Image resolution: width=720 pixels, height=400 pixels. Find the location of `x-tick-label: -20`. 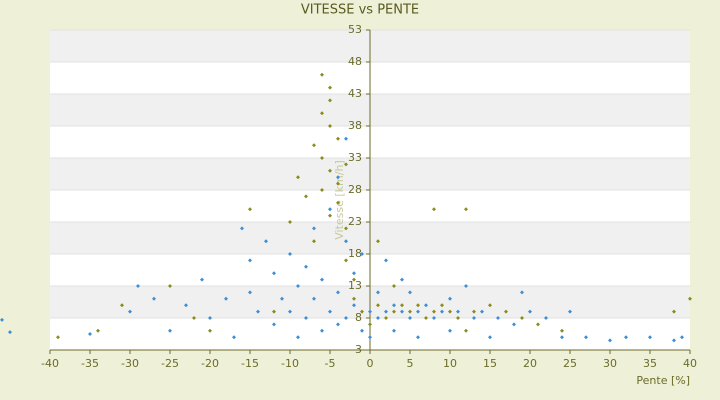

x-tick-label: -20 is located at coordinates (210, 363).